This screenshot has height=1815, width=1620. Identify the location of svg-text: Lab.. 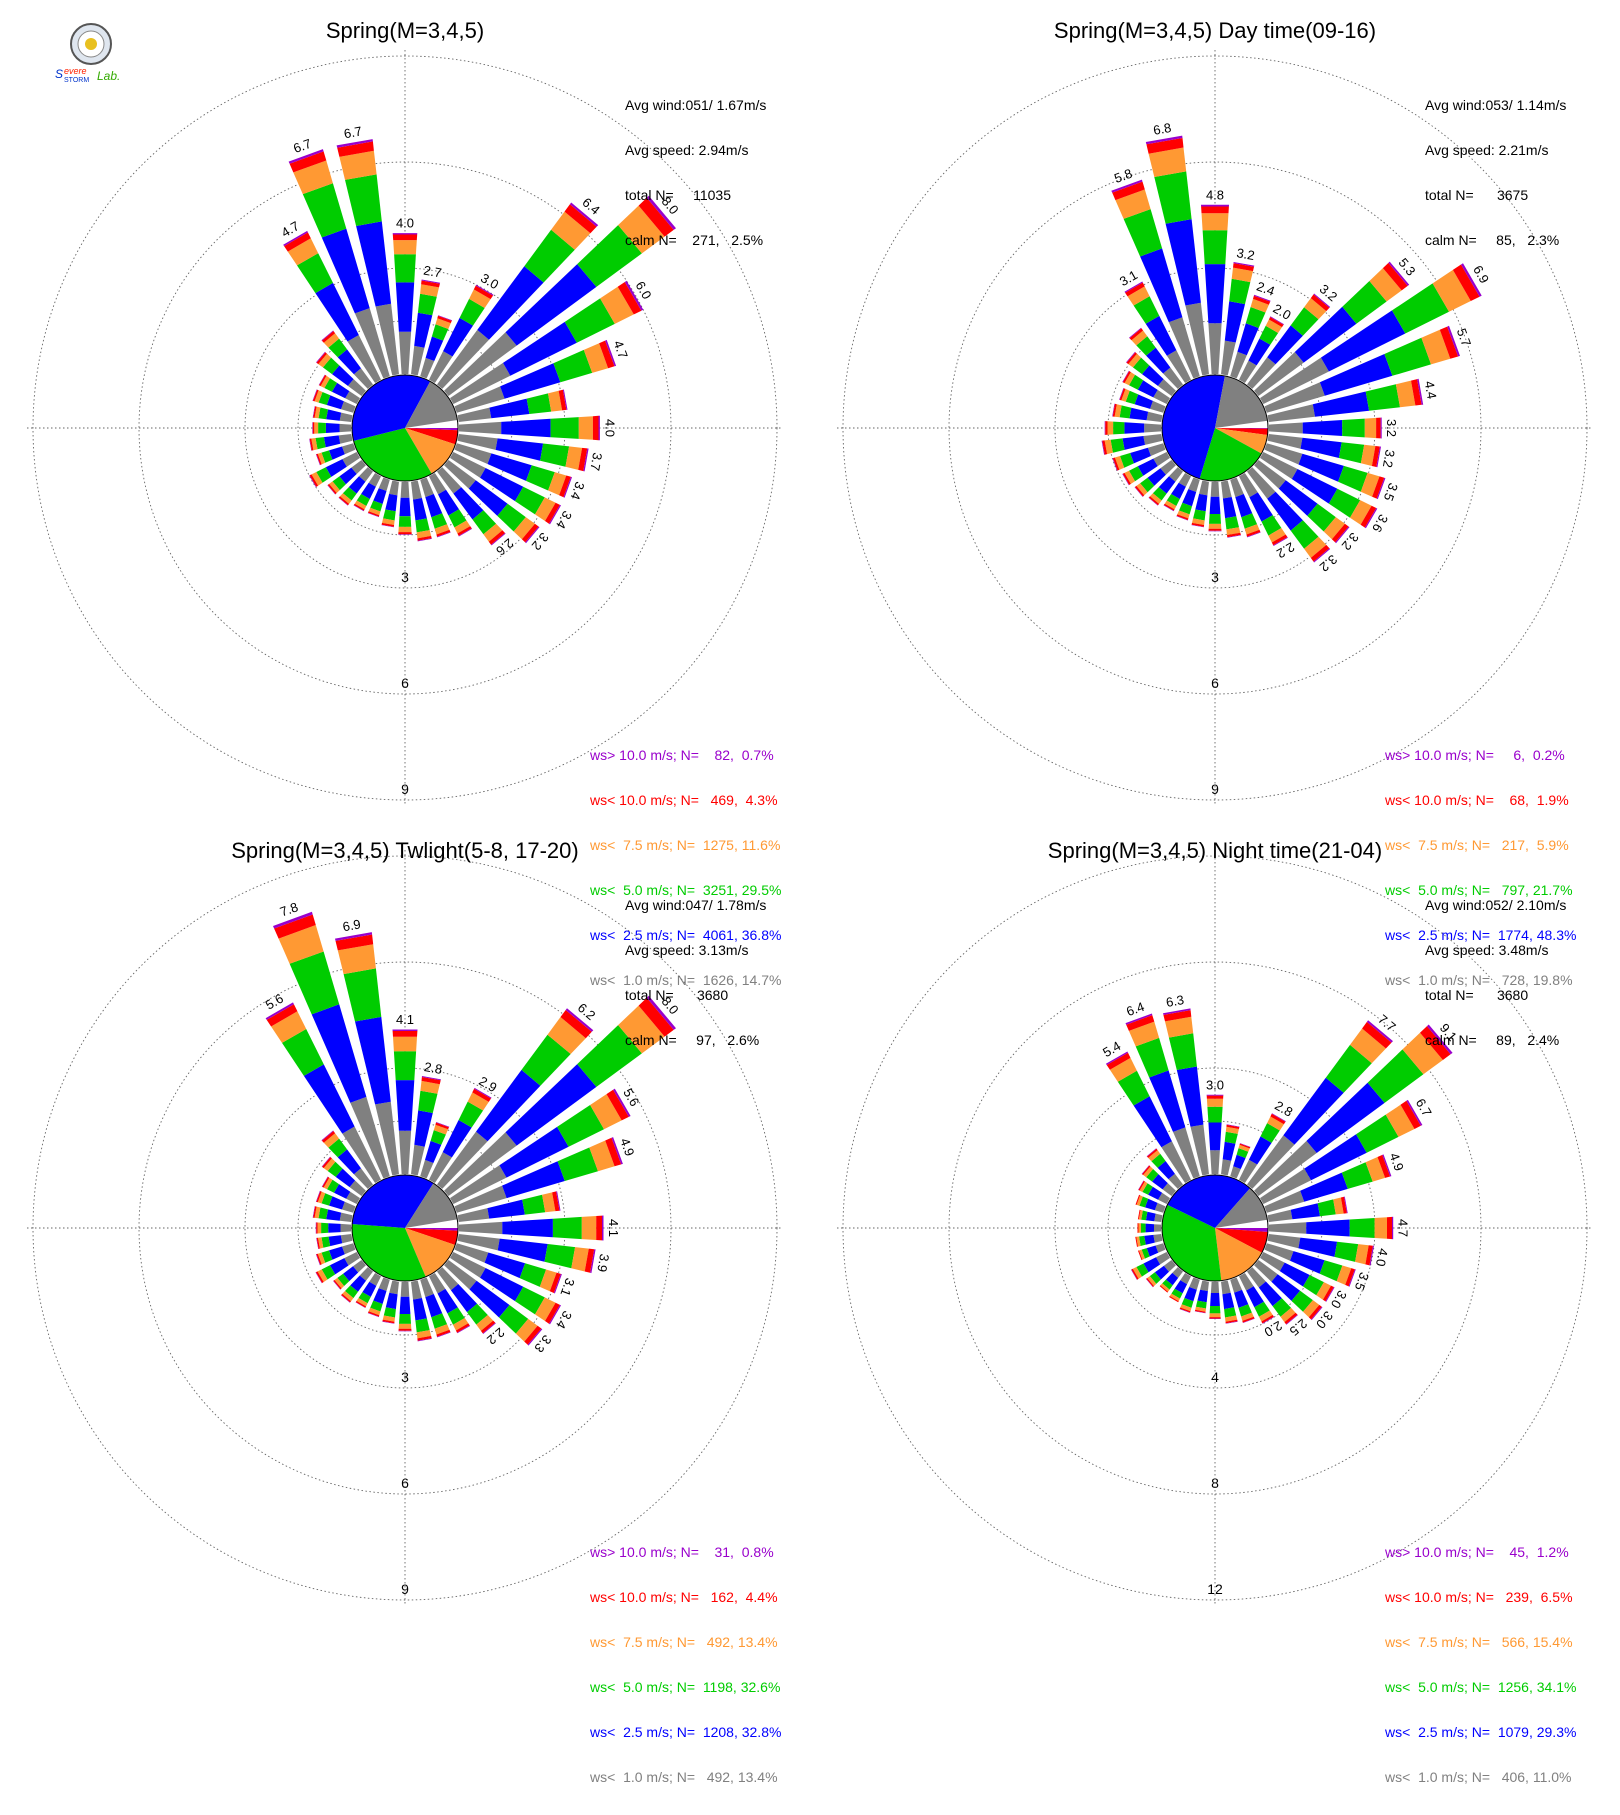
(108, 76).